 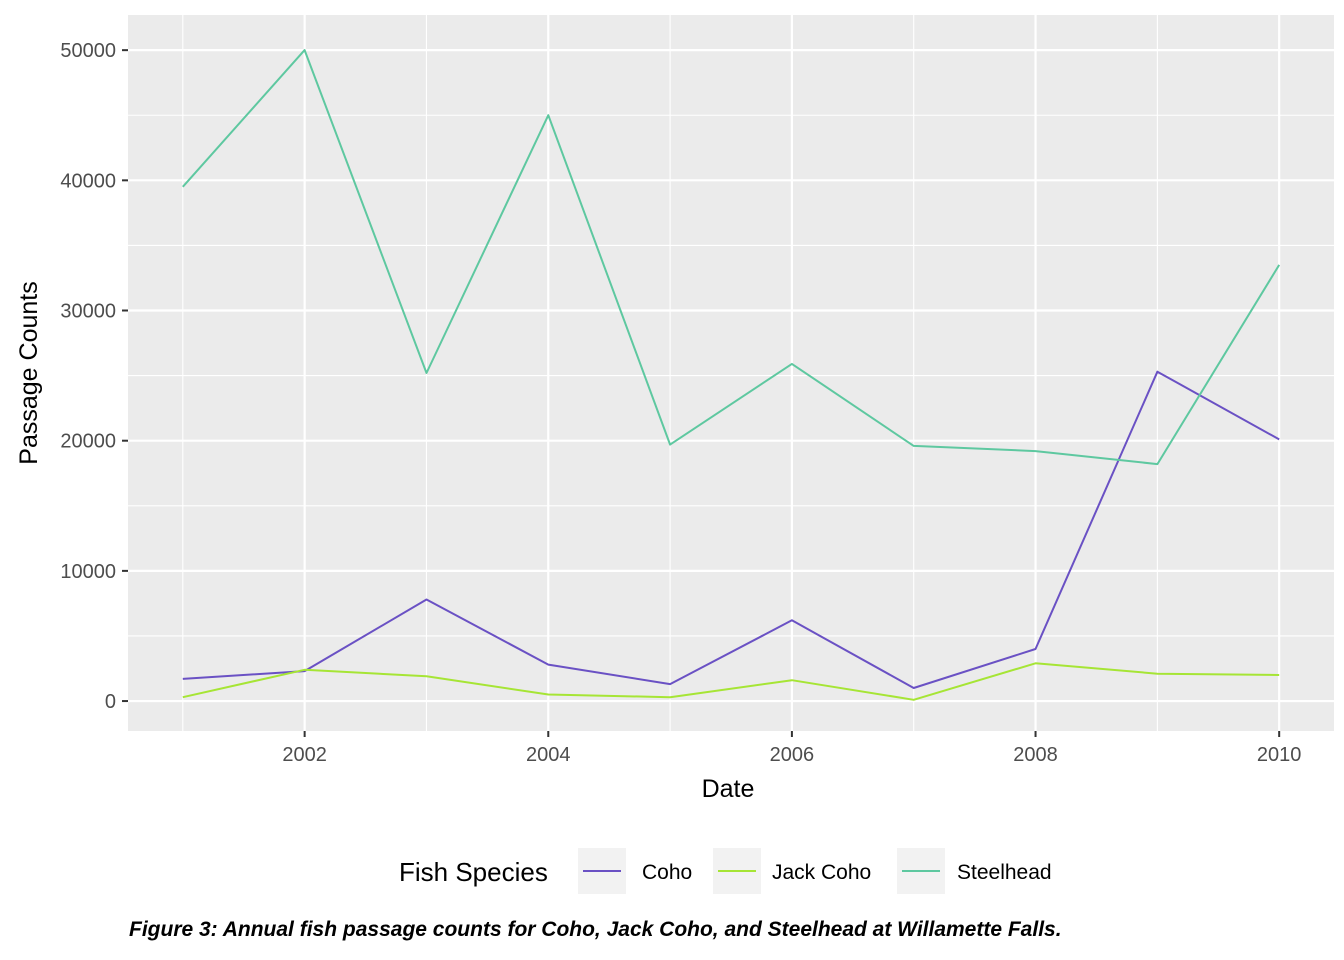 What do you see at coordinates (29, 372) in the screenshot?
I see `y-axis-title: Passage Counts` at bounding box center [29, 372].